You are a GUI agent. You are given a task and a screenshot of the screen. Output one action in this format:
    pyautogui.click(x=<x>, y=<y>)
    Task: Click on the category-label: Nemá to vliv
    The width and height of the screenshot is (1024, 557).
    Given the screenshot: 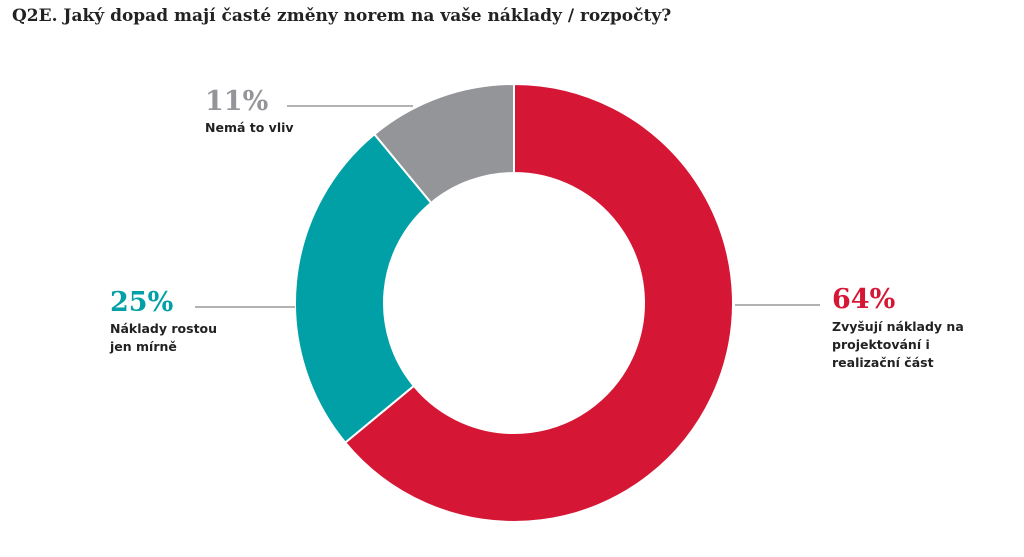 What is the action you would take?
    pyautogui.click(x=249, y=127)
    